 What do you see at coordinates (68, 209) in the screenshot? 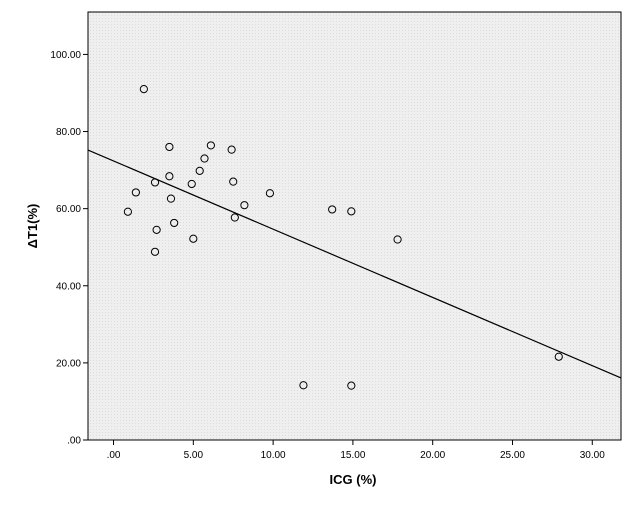
I see `y-tick-label: 60.00` at bounding box center [68, 209].